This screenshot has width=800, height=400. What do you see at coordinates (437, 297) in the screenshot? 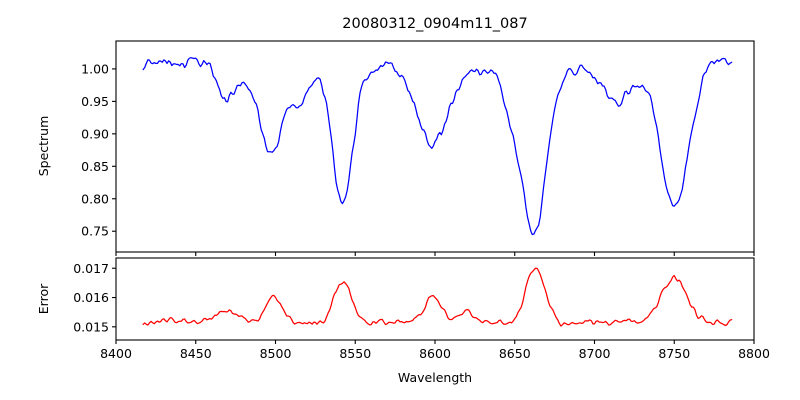
I see `error-data-line` at bounding box center [437, 297].